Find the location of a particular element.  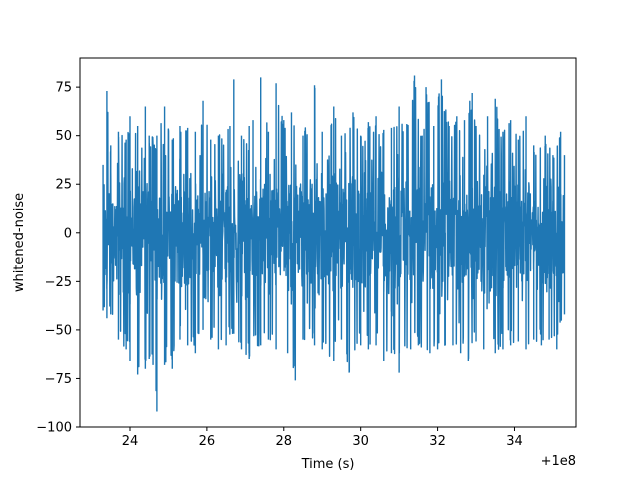

x-axis-ticks: 24 26 28 30 32 34 is located at coordinates (322, 438).